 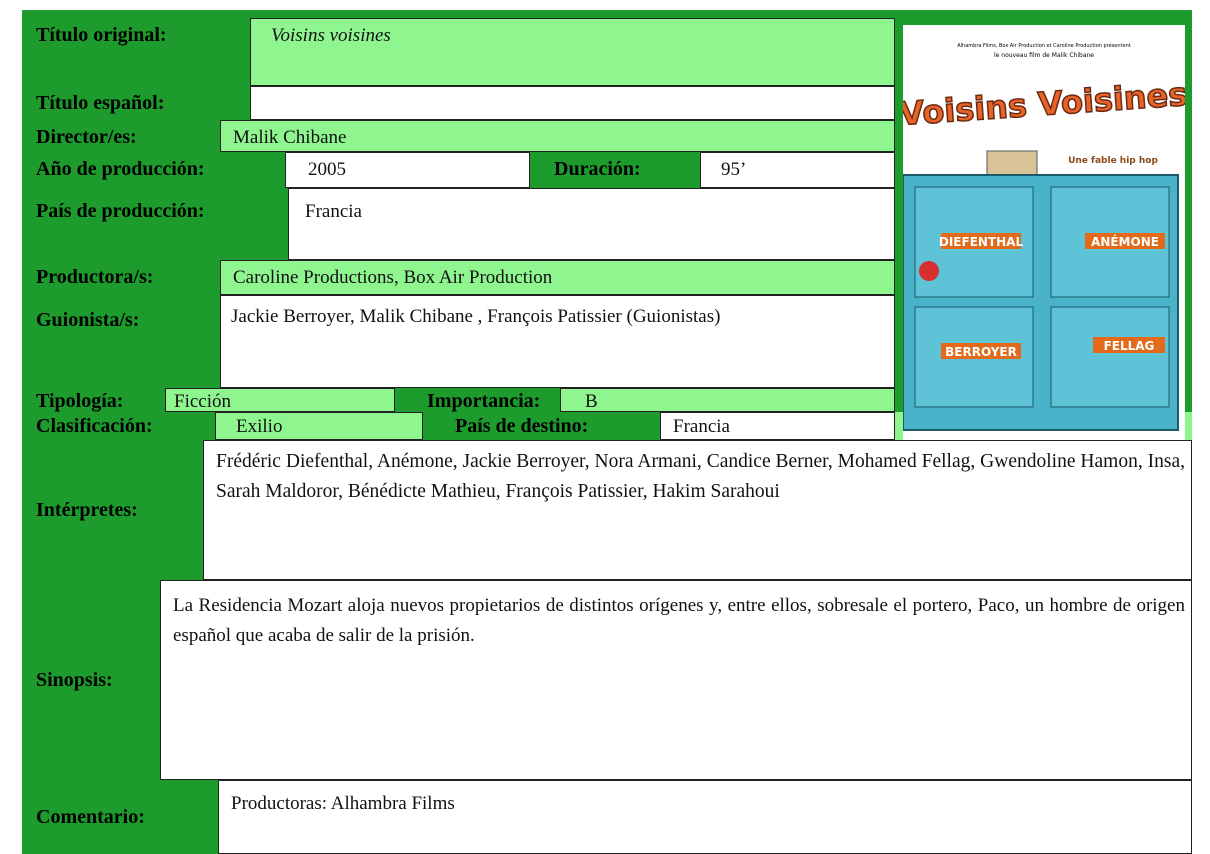 What do you see at coordinates (615, 170) in the screenshot?
I see `label: Duración:` at bounding box center [615, 170].